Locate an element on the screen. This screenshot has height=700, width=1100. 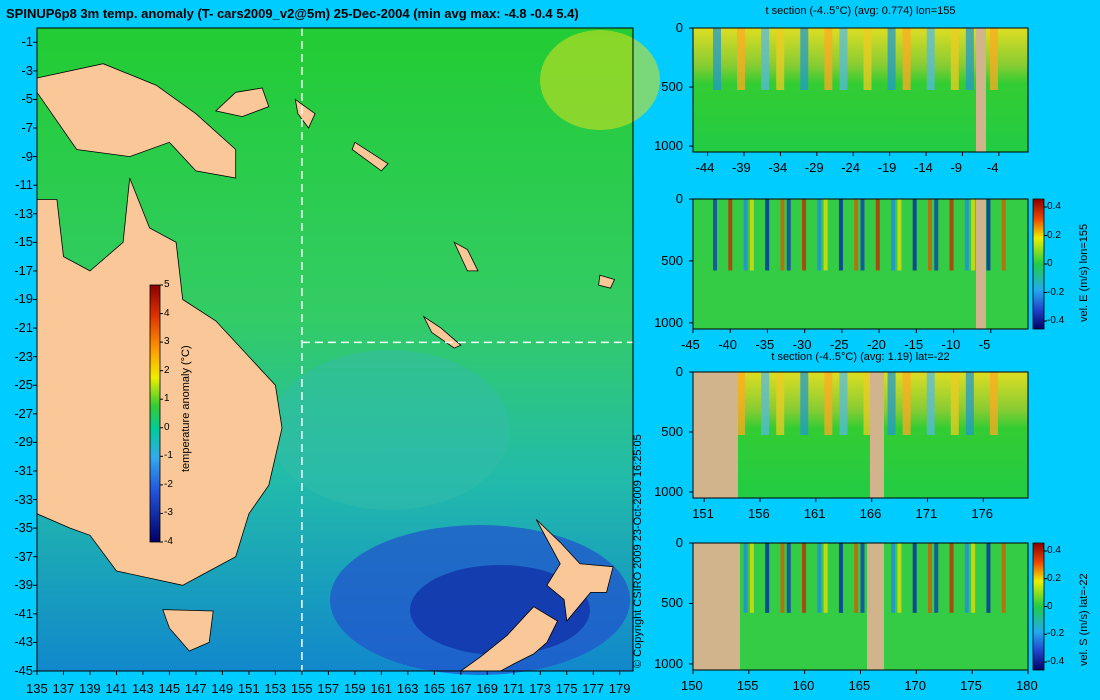
velocity-colorbar-tick-label: -0.4 is located at coordinates (1056, 320).